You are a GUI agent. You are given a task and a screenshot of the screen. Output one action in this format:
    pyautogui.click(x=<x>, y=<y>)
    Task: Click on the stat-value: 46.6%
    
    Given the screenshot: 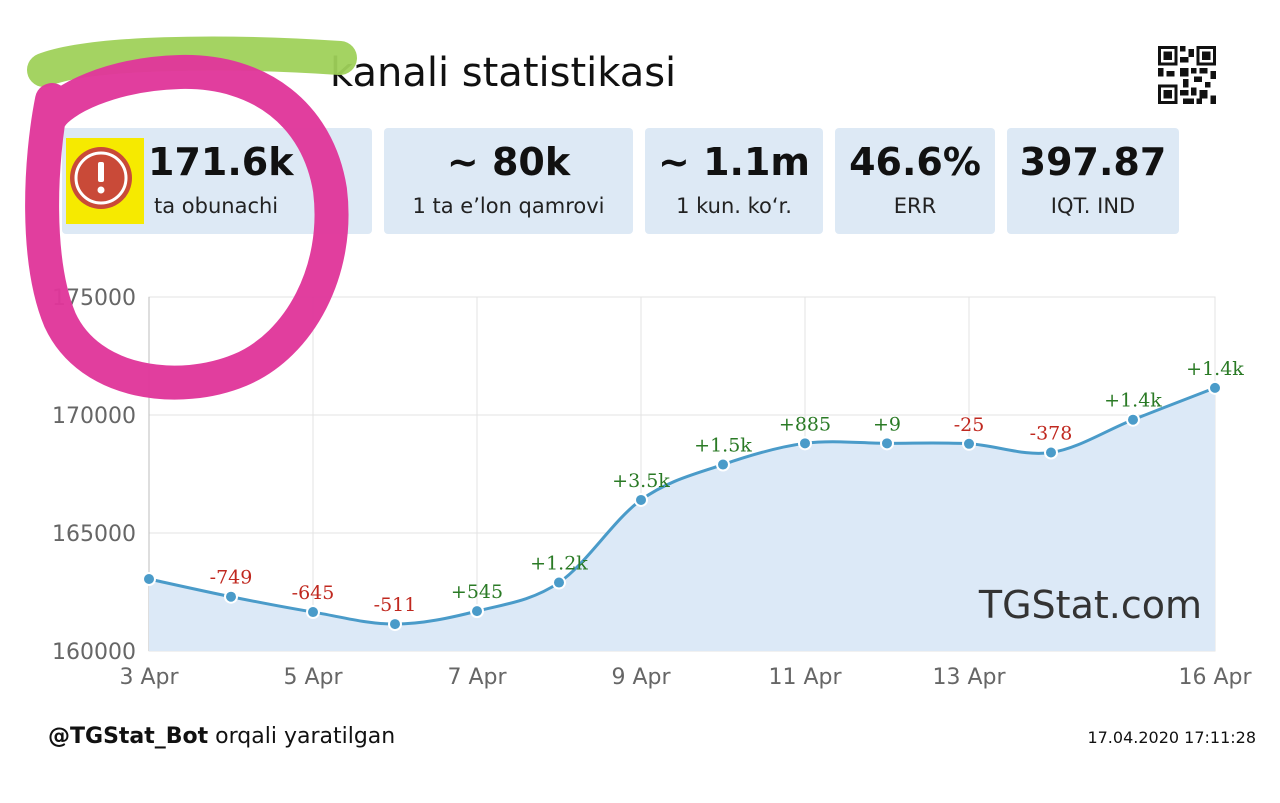 What is the action you would take?
    pyautogui.click(x=915, y=162)
    